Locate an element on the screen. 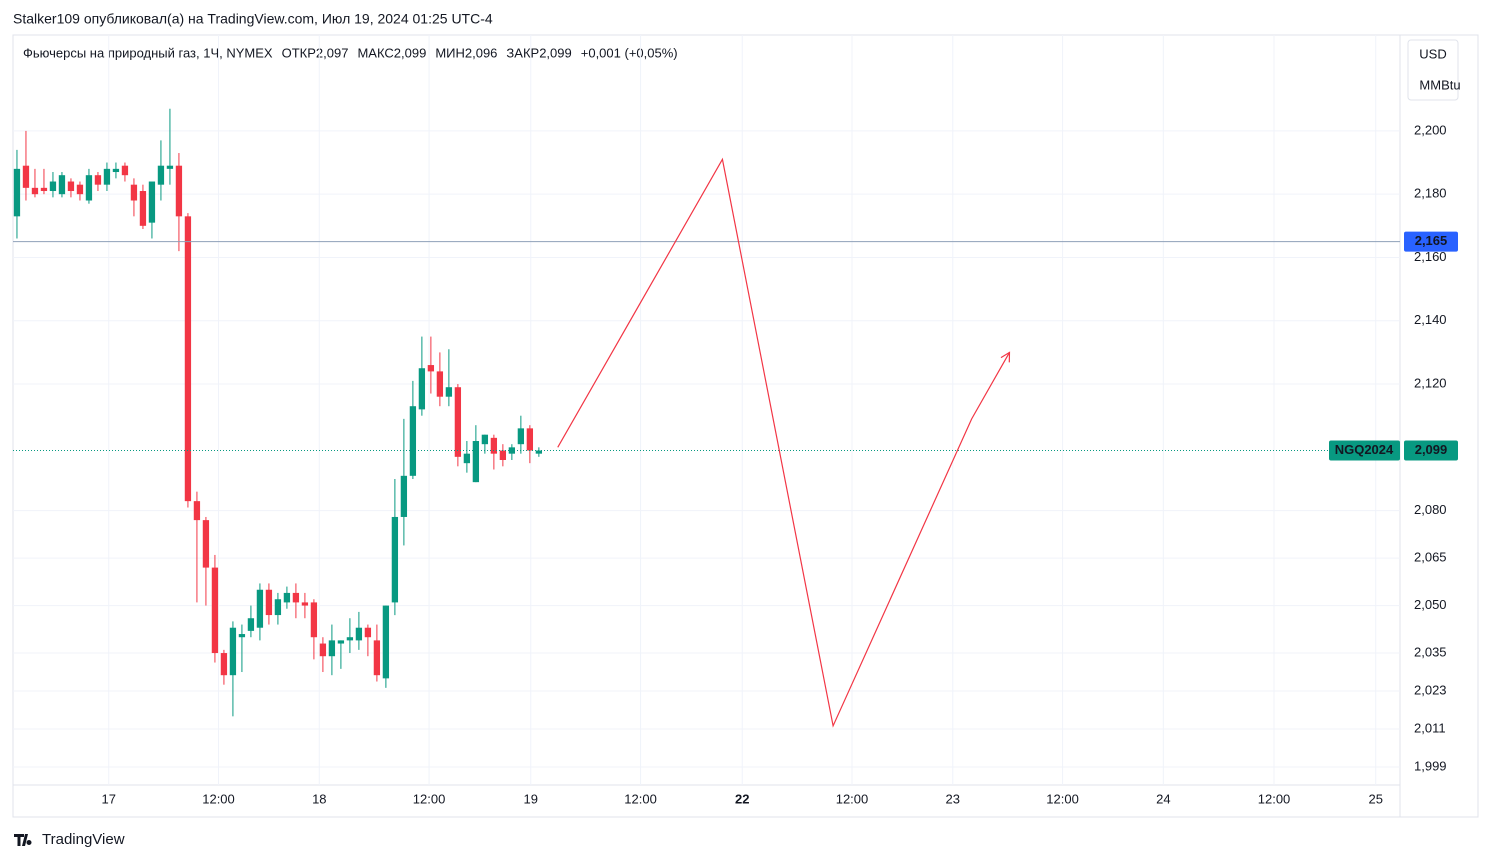  legend-title: Фьючерсы на природный газ, 1Ч, NYMEX is located at coordinates (148, 52).